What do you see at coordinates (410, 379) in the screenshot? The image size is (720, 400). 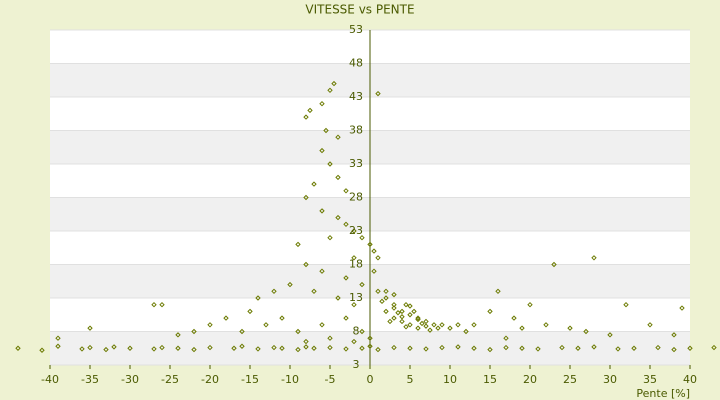 I see `x-tick-label: 5` at bounding box center [410, 379].